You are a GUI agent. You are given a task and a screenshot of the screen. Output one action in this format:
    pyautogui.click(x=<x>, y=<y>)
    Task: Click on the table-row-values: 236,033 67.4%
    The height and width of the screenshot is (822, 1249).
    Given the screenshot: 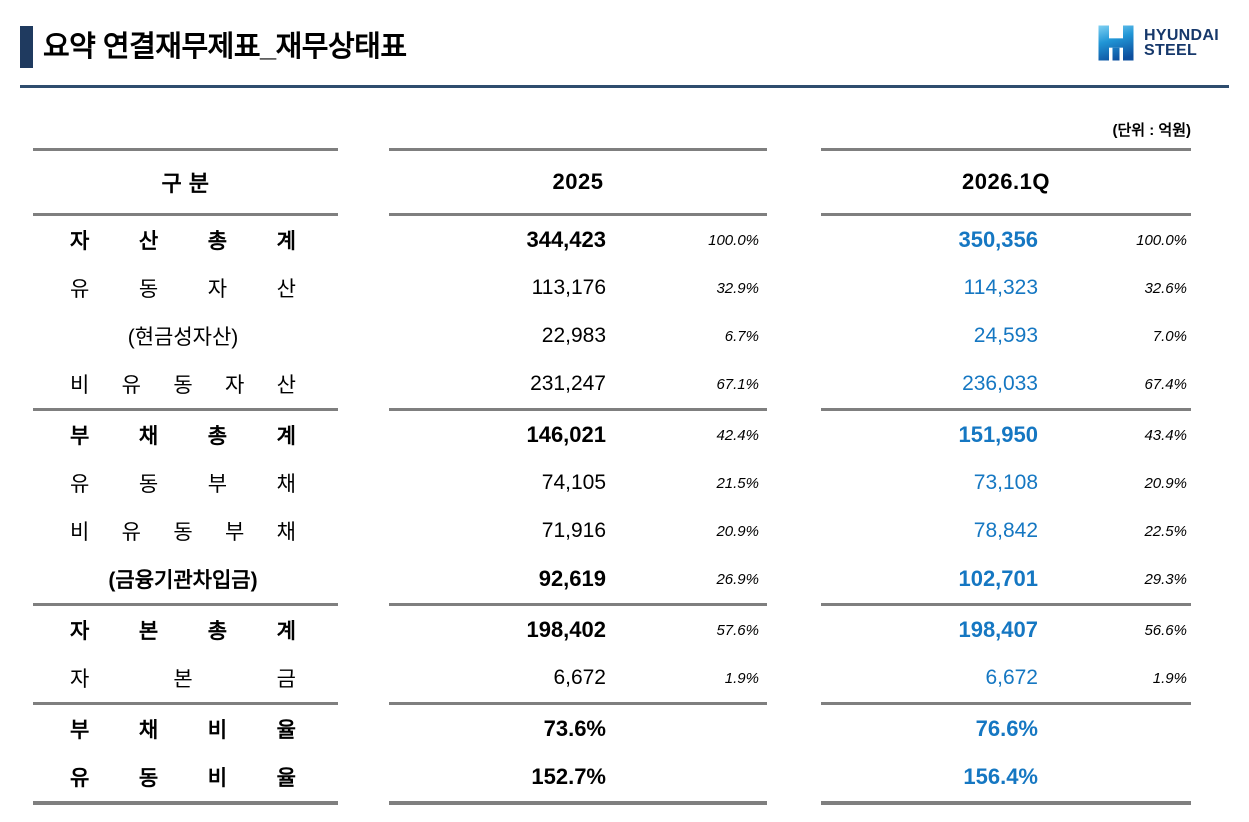 What is the action you would take?
    pyautogui.click(x=1006, y=384)
    